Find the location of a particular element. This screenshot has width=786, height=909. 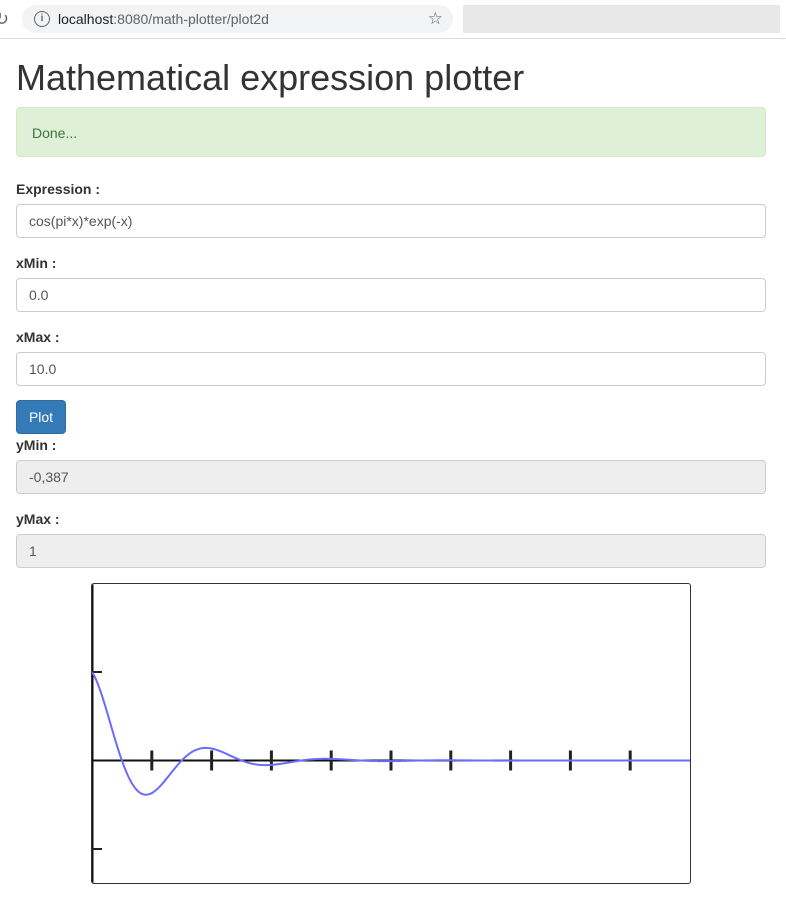

expression-label: Expression : is located at coordinates (58, 189).